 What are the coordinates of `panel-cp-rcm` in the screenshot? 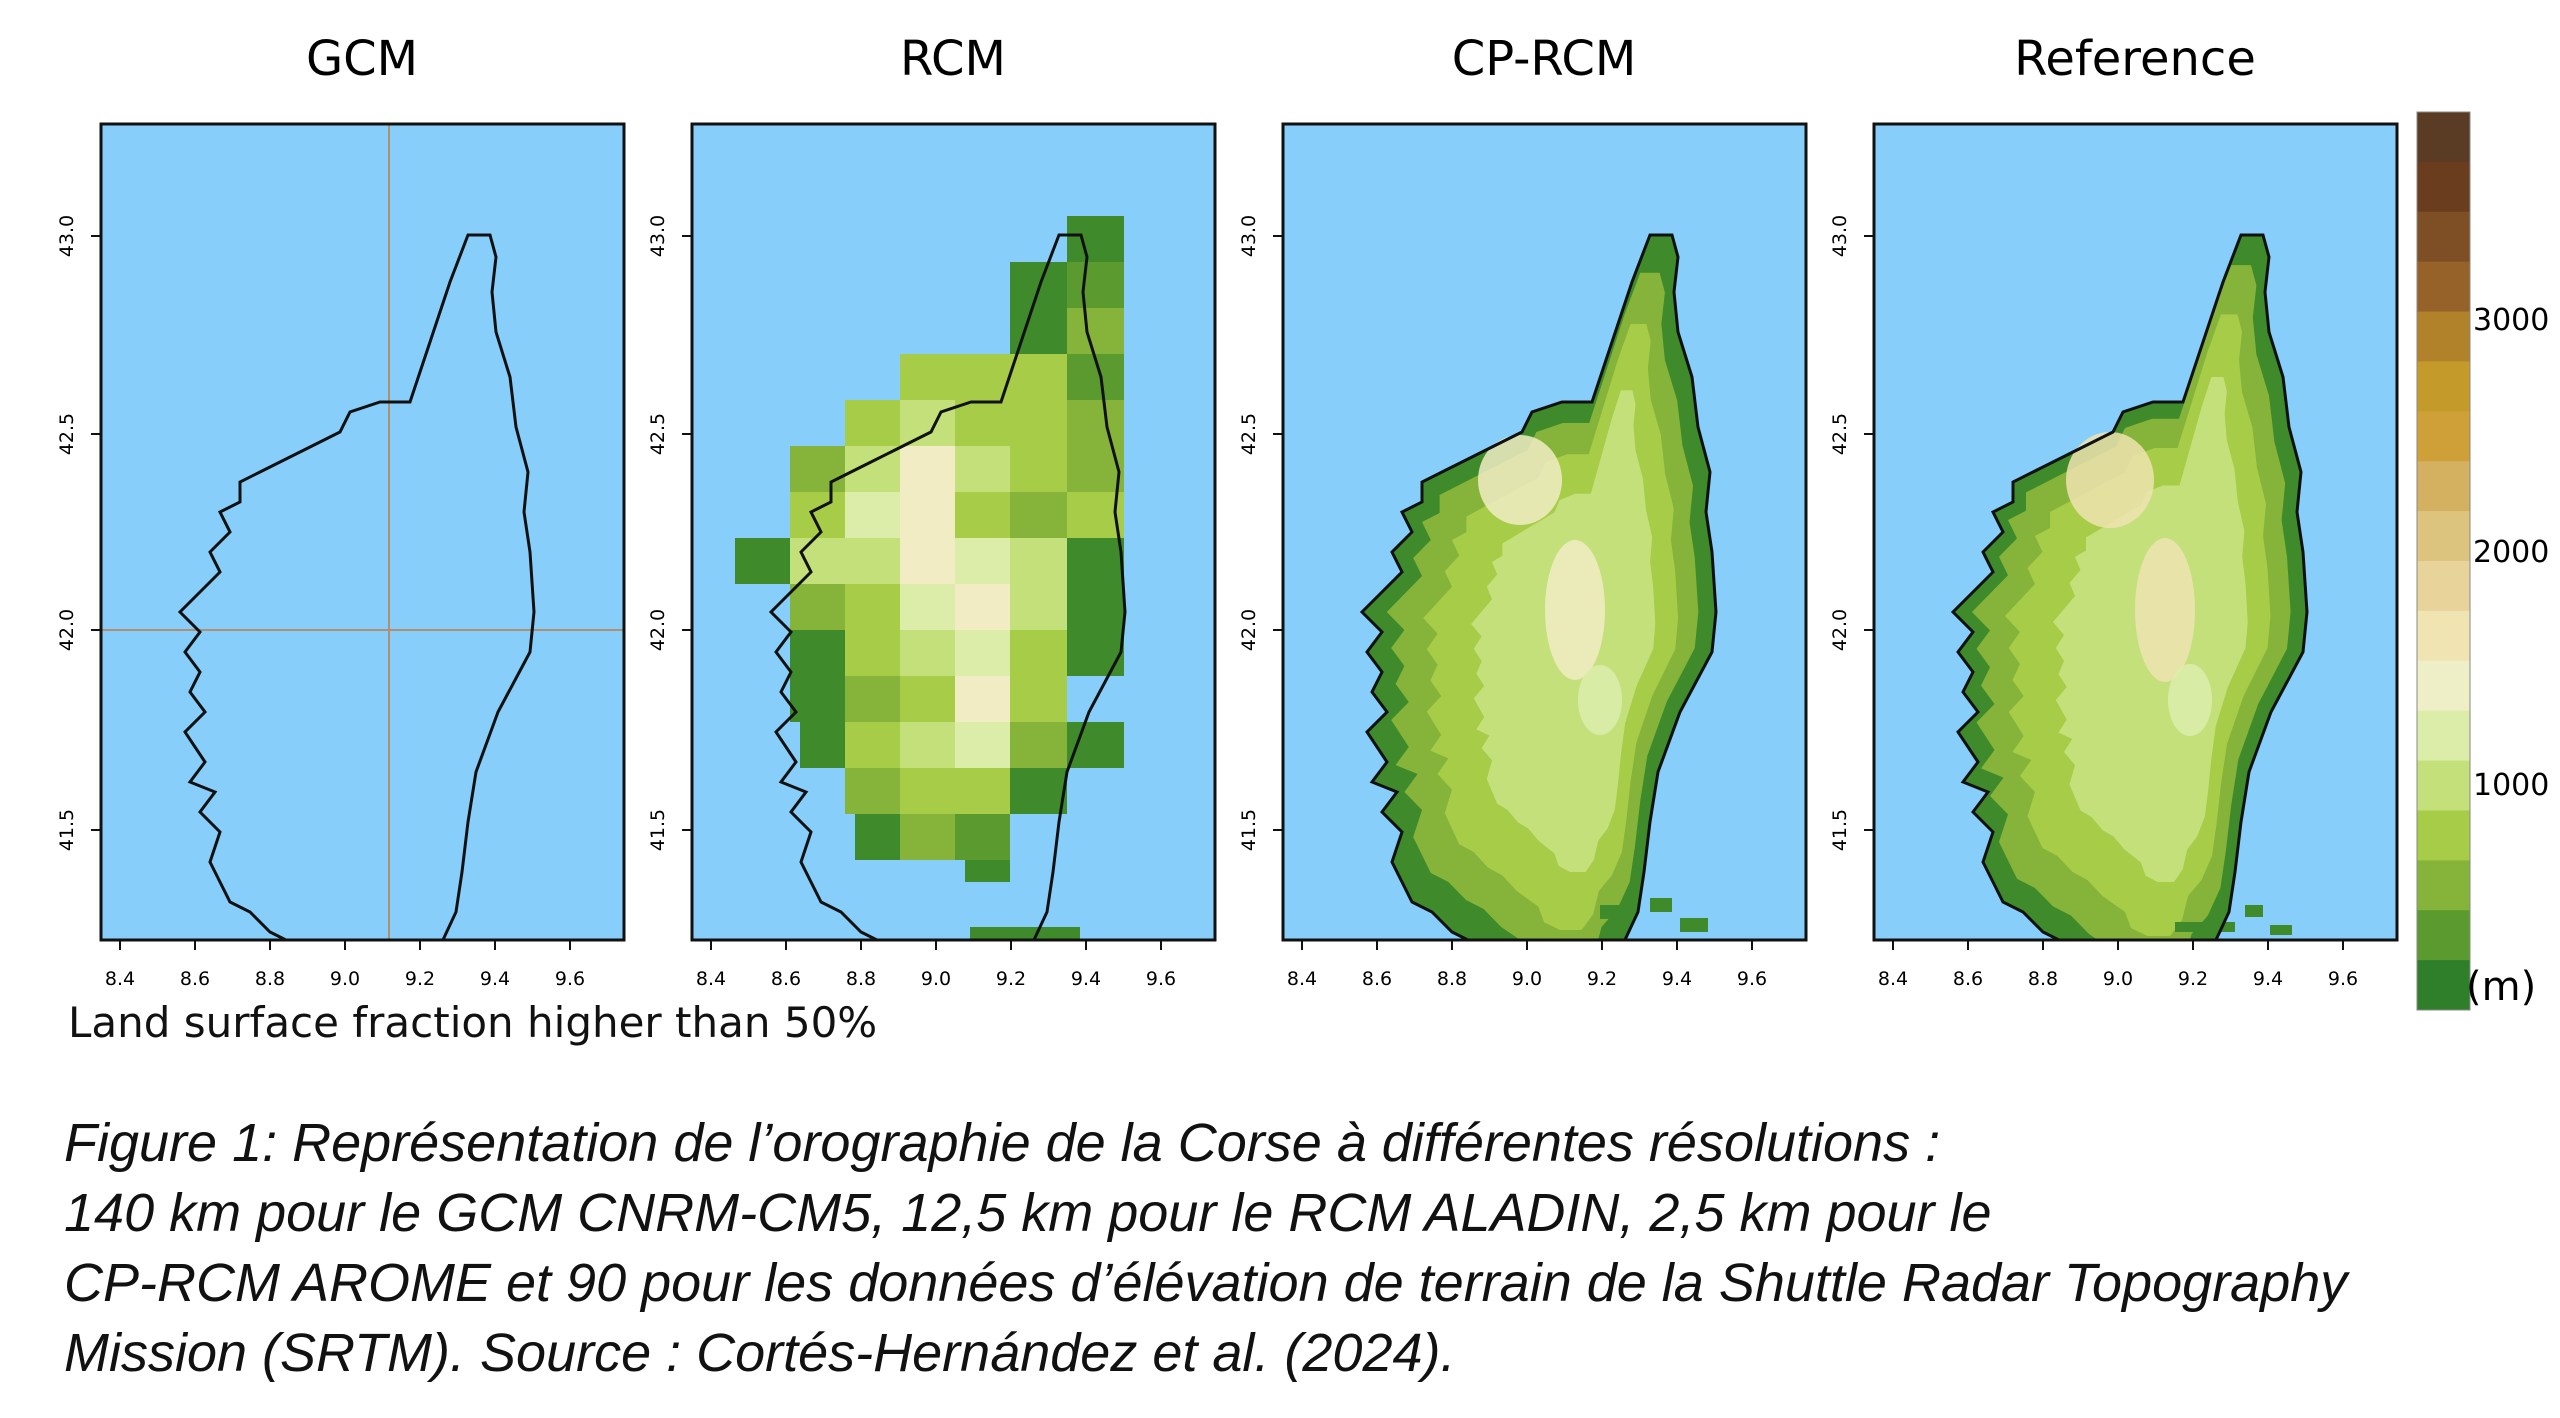 It's located at (1544, 532).